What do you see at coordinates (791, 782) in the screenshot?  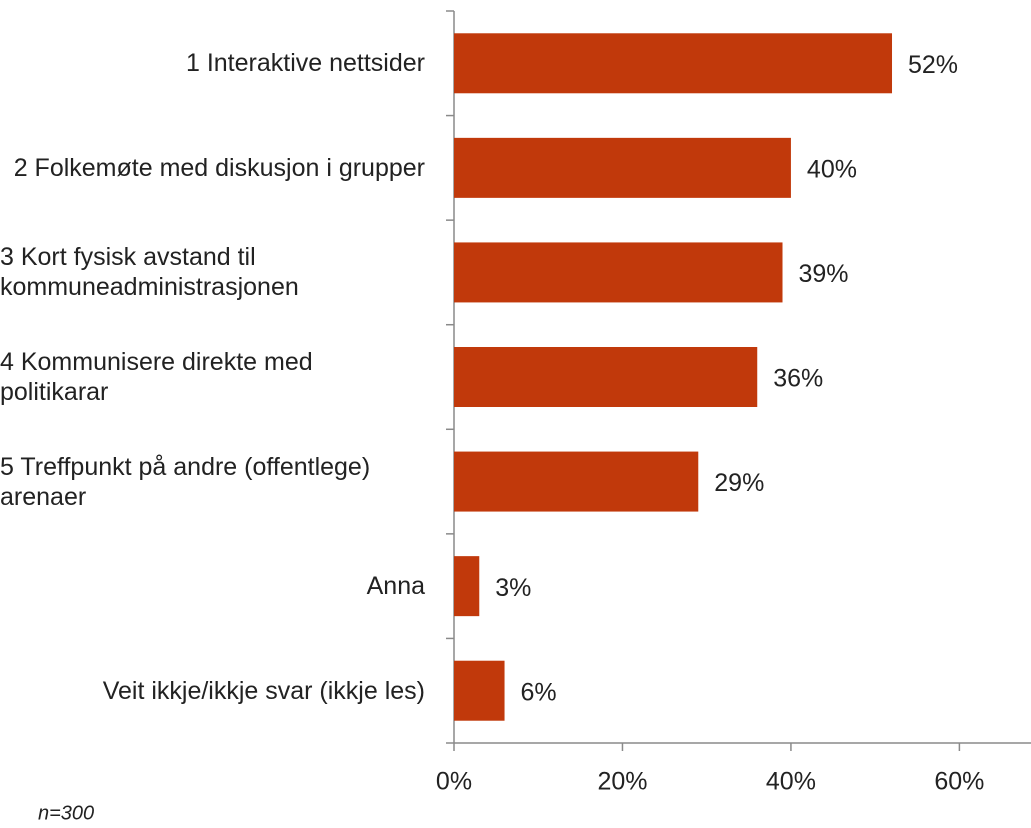 I see `x-tick-label: 40%` at bounding box center [791, 782].